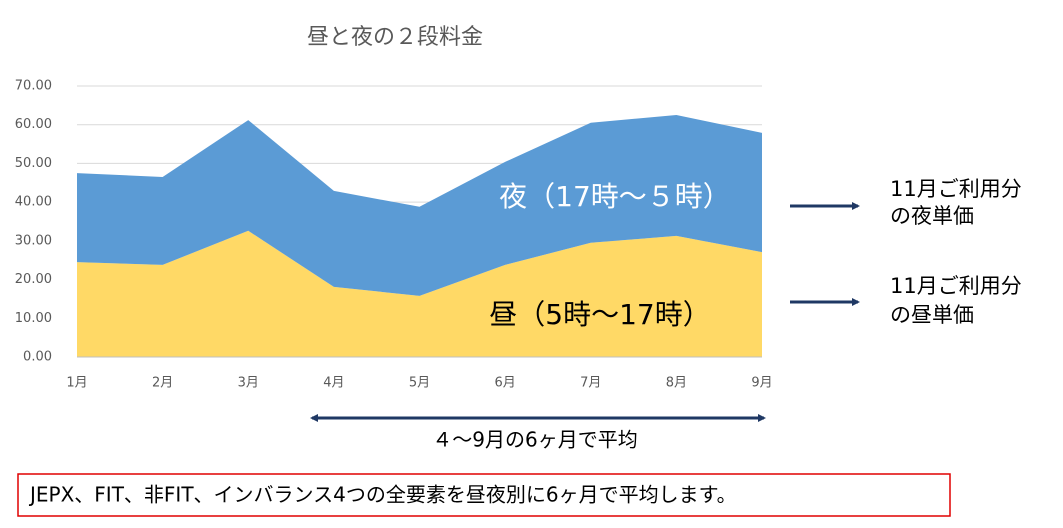 This screenshot has width=1063, height=528. What do you see at coordinates (615, 196) in the screenshot?
I see `area-label: 夜（17時～５時）` at bounding box center [615, 196].